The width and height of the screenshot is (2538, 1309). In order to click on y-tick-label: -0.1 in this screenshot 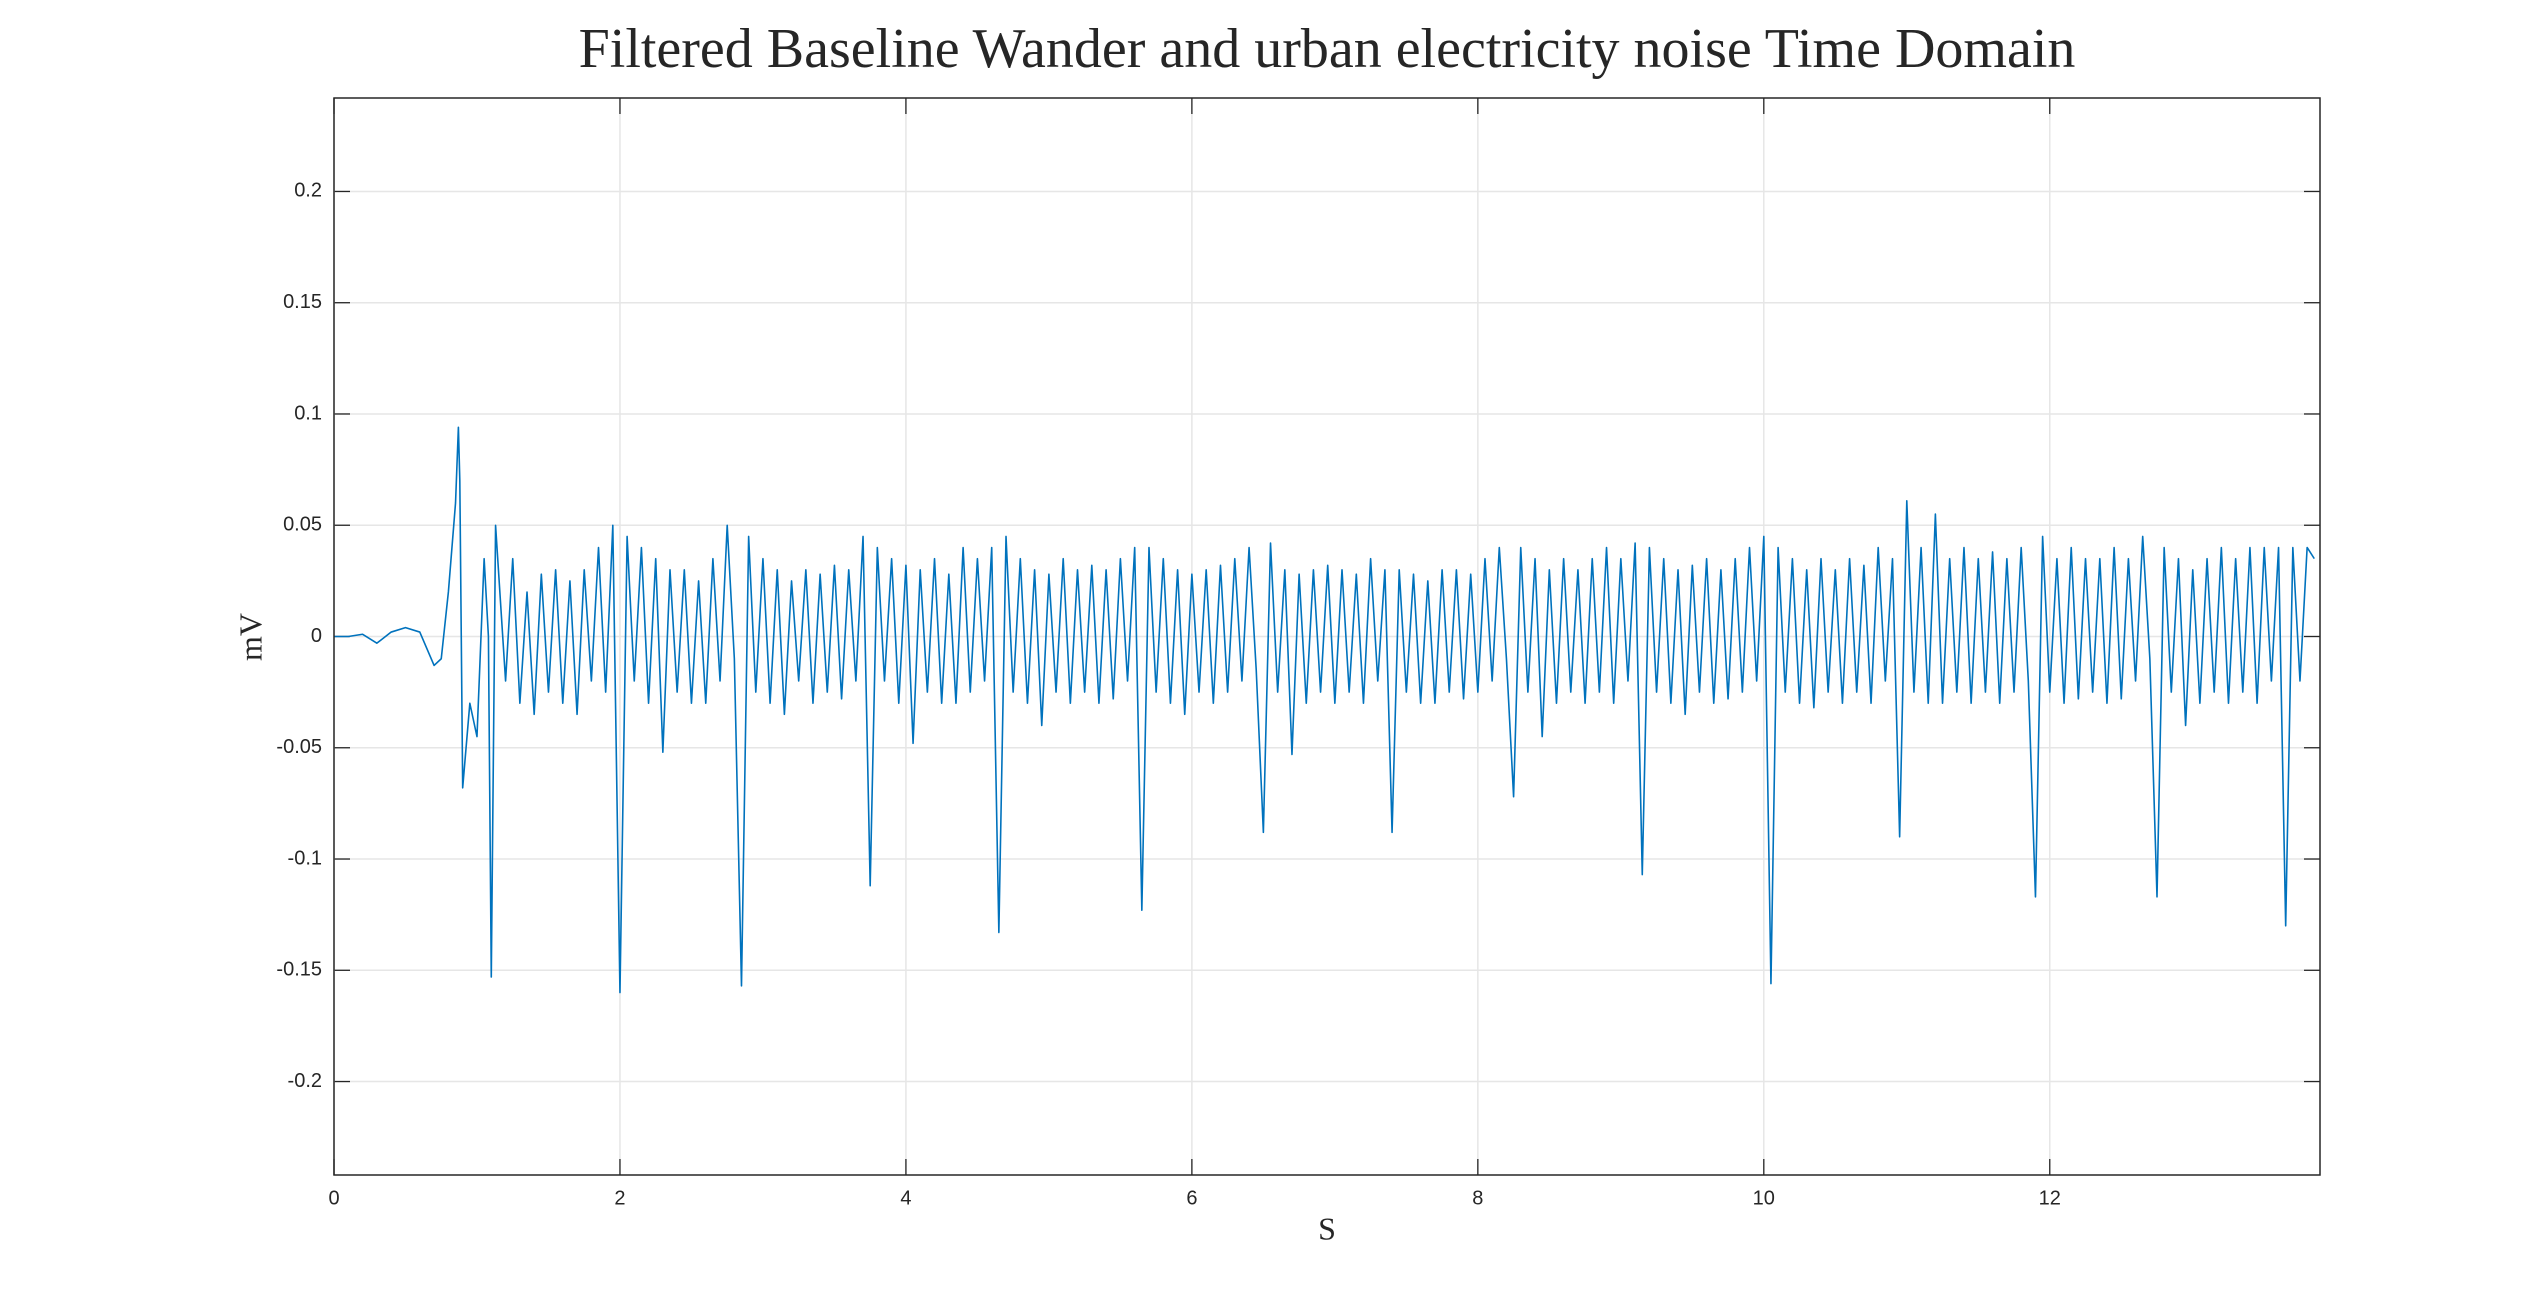, I will do `click(305, 858)`.